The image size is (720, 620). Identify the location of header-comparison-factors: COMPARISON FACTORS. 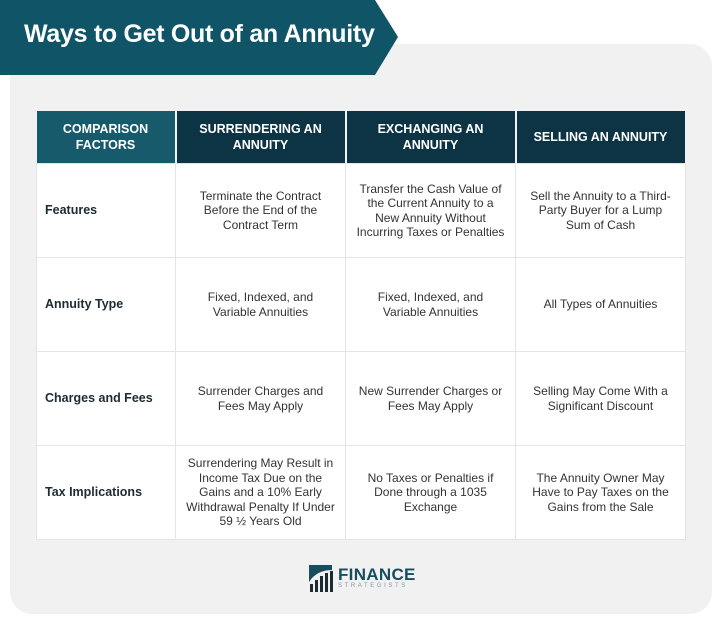
(106, 137).